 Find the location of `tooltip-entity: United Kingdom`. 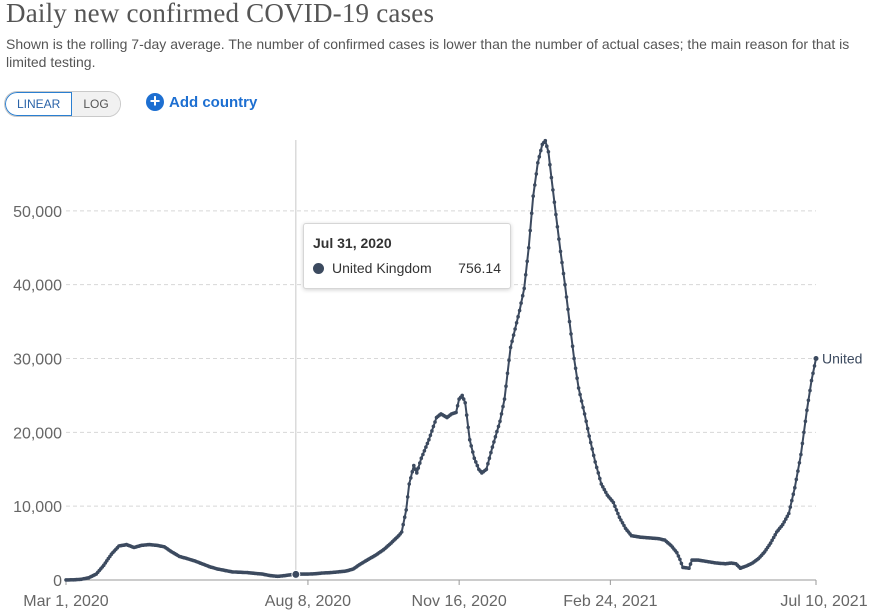

tooltip-entity: United Kingdom is located at coordinates (382, 268).